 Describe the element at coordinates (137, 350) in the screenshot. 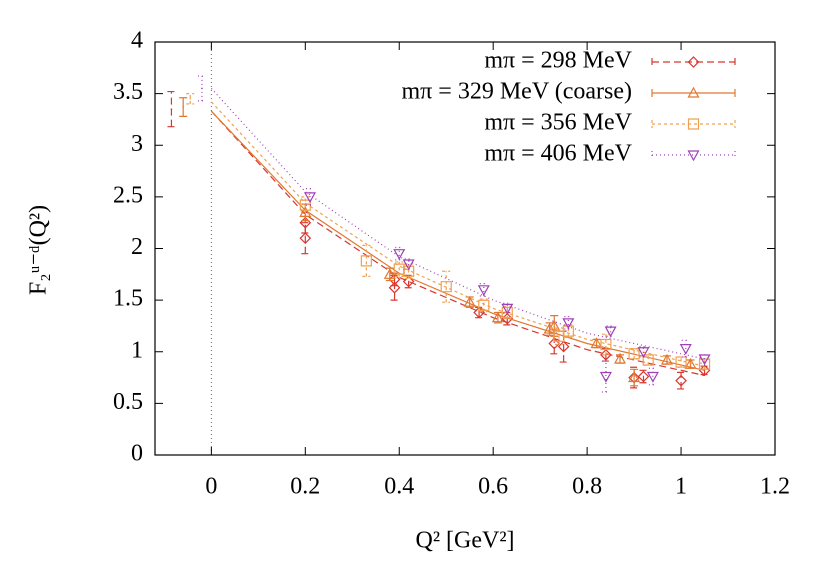

I see `y-tick-label: 1` at that location.